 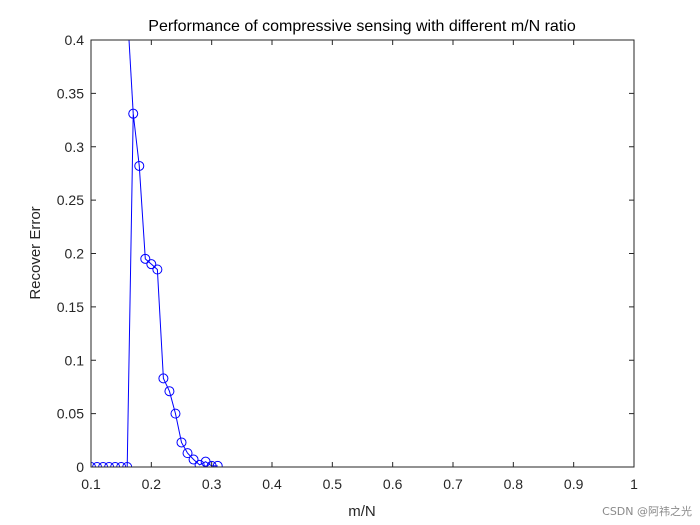 What do you see at coordinates (393, 484) in the screenshot?
I see `x-tick-label: 0.6` at bounding box center [393, 484].